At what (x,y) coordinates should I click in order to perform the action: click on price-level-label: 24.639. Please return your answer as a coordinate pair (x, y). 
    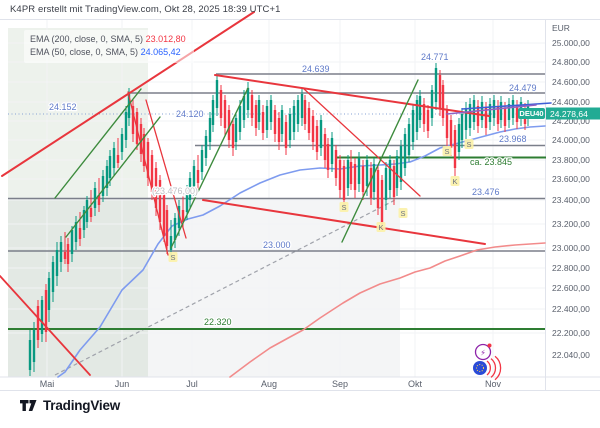
    Looking at the image, I should click on (316, 69).